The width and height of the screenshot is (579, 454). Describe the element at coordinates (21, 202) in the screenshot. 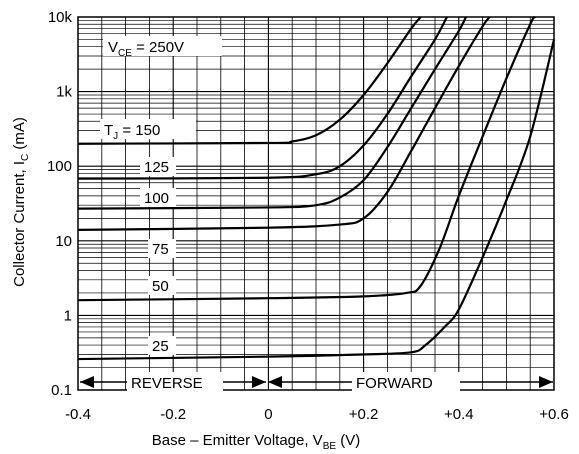

I see `y-axis-title: Collector Current, IC (mA)` at that location.